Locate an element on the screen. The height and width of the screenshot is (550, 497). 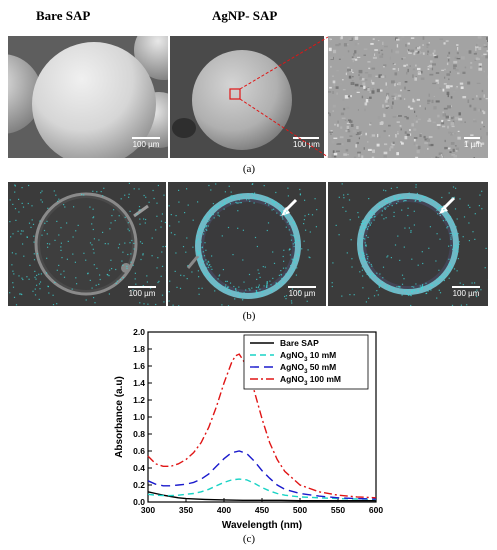
eds-map-agnp-2: 100 µm is located at coordinates (408, 244).